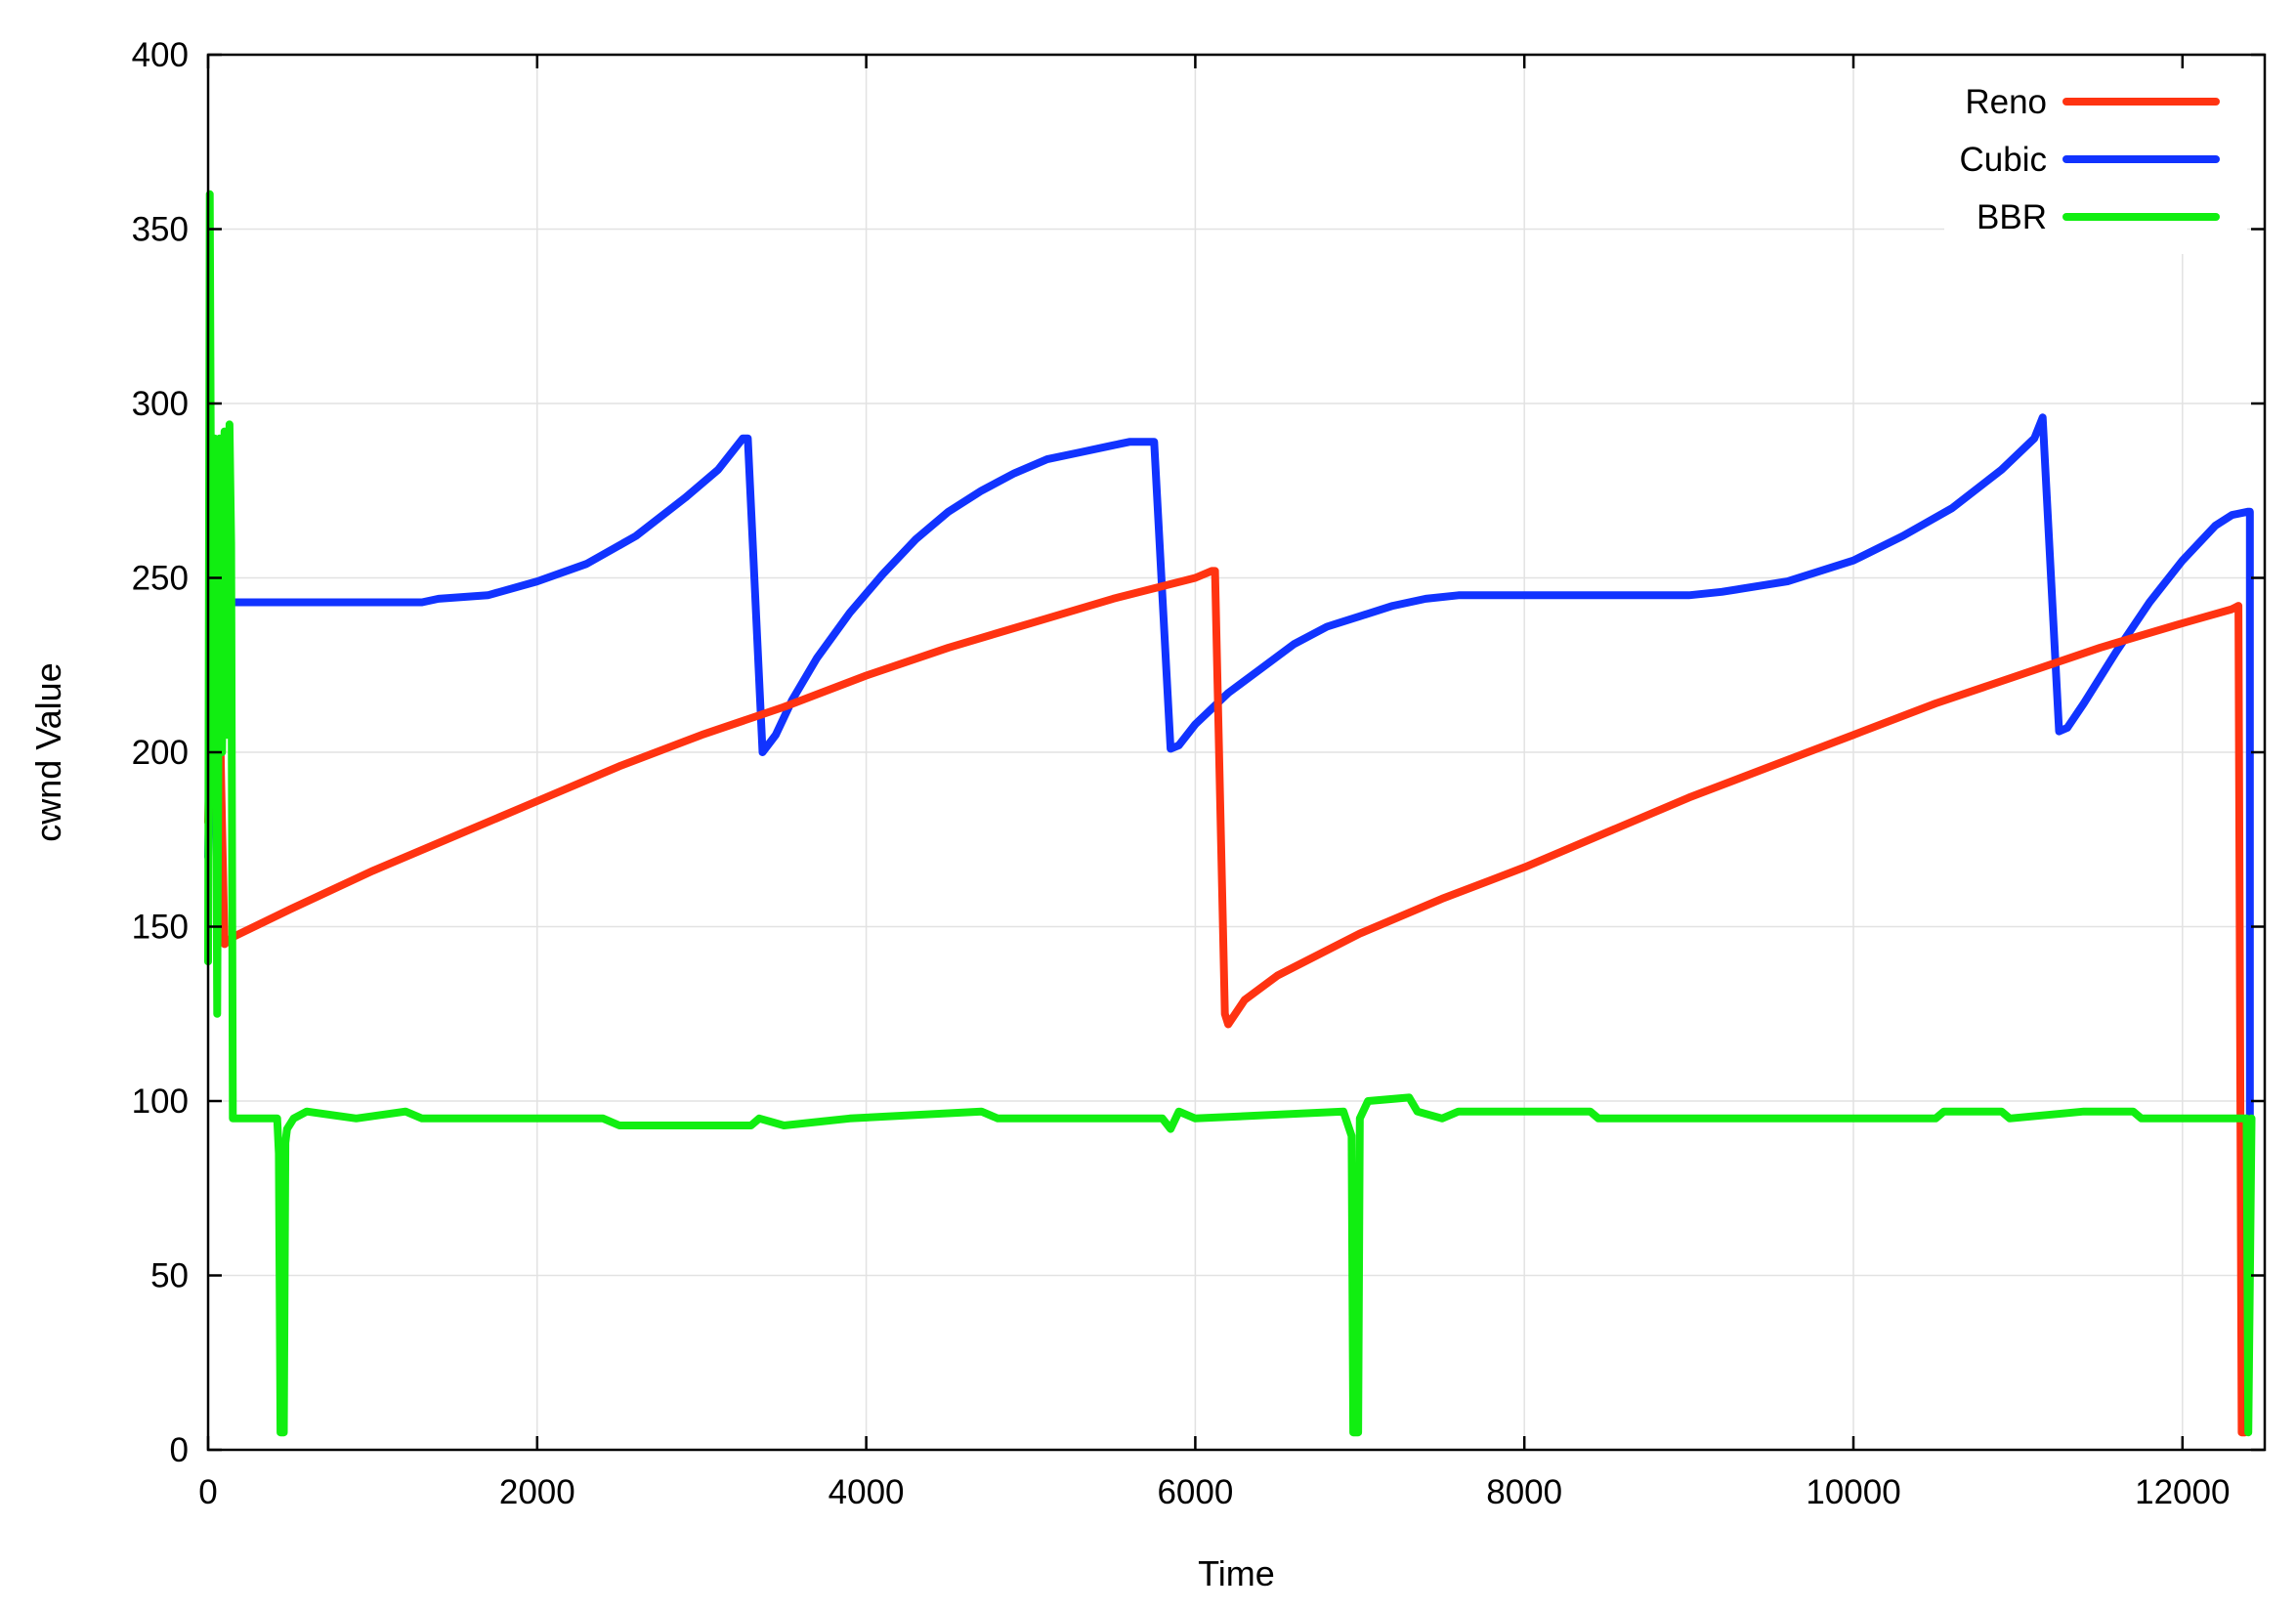  What do you see at coordinates (1524, 1492) in the screenshot?
I see `x-tick-label: 8000` at bounding box center [1524, 1492].